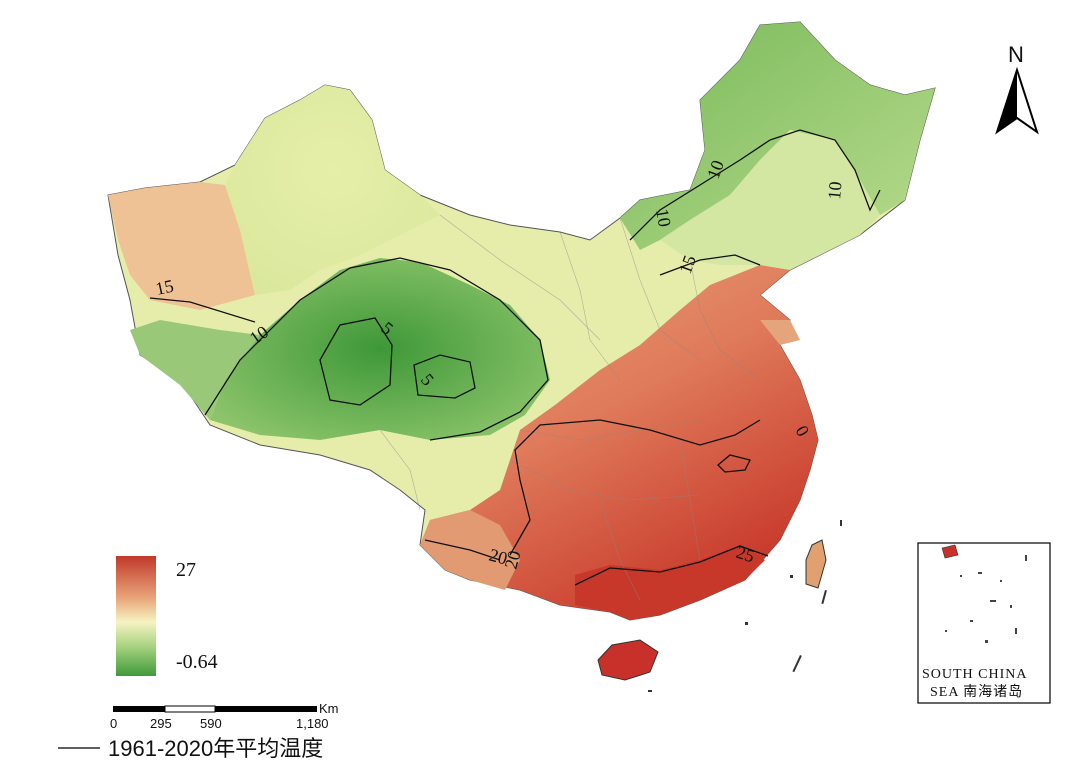  Describe the element at coordinates (215, 748) in the screenshot. I see `caption-text: 1961-2020年平均温度` at that location.